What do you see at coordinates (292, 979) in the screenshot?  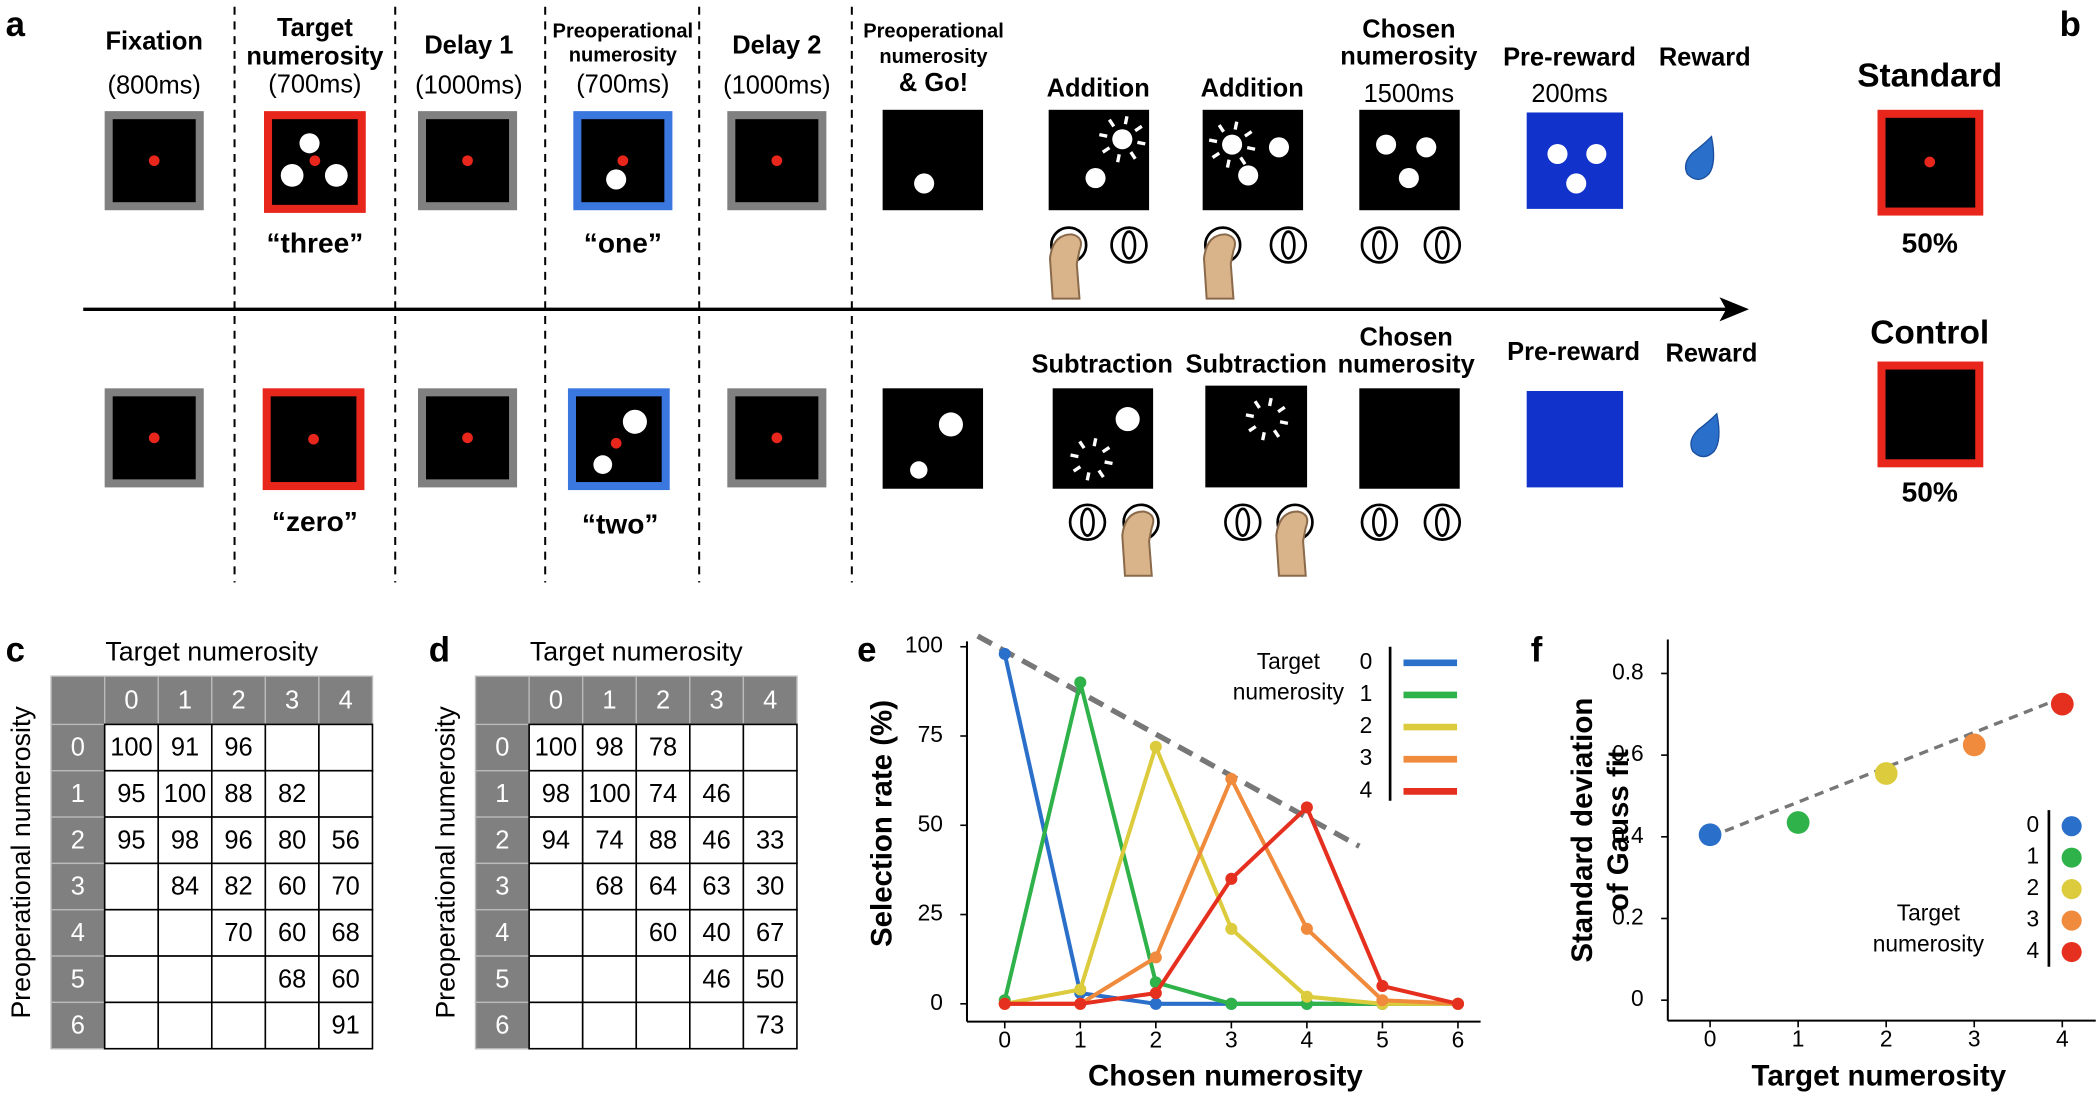 I see `cell-value: 68` at bounding box center [292, 979].